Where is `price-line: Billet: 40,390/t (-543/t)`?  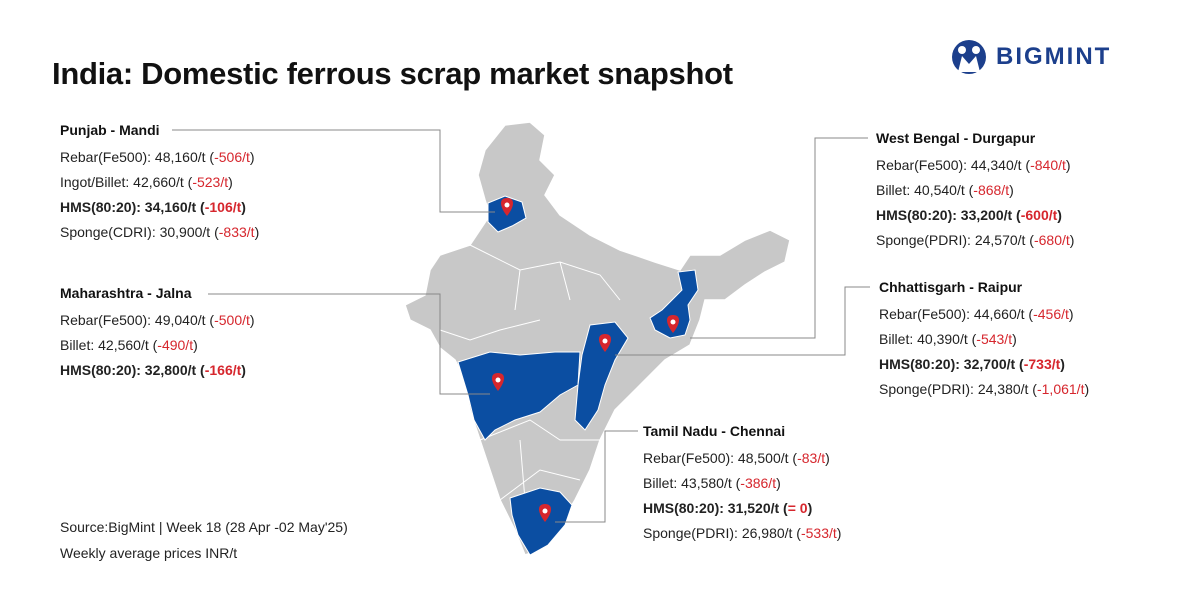 price-line: Billet: 40,390/t (-543/t) is located at coordinates (984, 339).